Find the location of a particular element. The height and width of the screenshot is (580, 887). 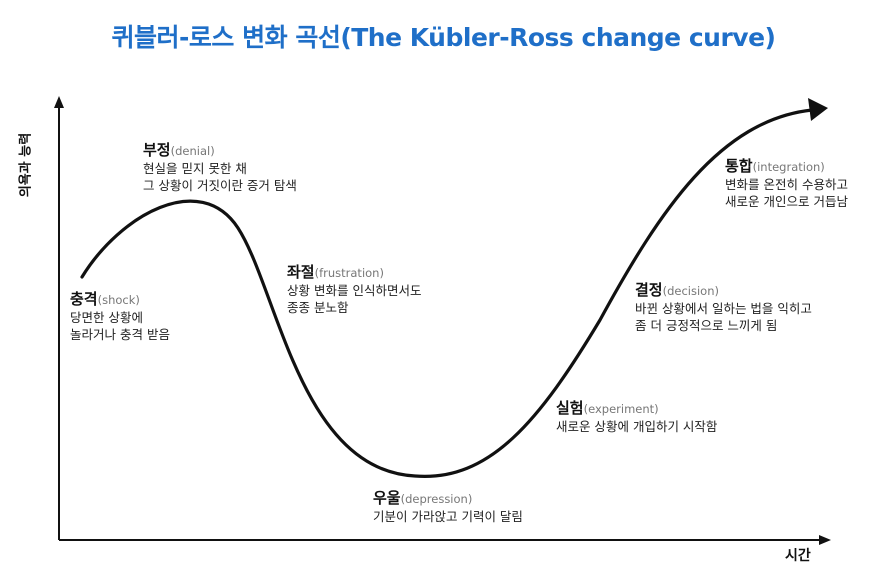

stage-frustration: 좌절(frustration) 상황 변화를 인식하면서도 종종 분노함 is located at coordinates (354, 289).